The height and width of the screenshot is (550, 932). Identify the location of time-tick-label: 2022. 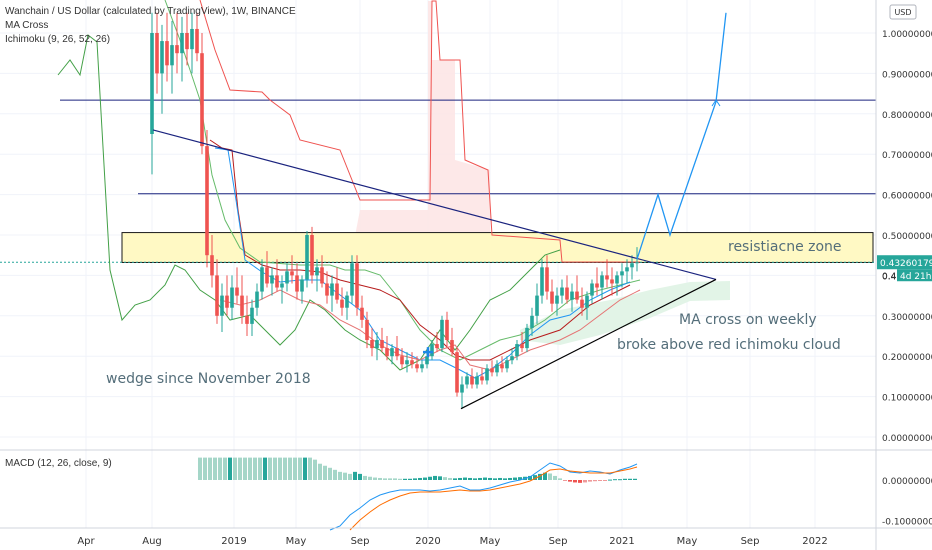
(814, 541).